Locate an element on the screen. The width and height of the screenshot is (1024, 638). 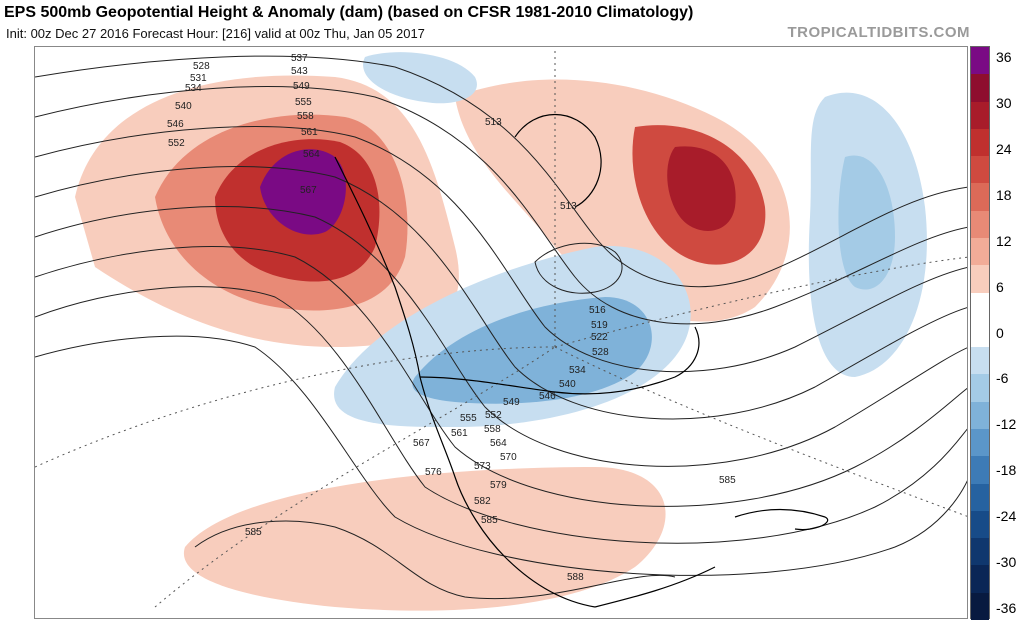
contour-label: 519 is located at coordinates (599, 325).